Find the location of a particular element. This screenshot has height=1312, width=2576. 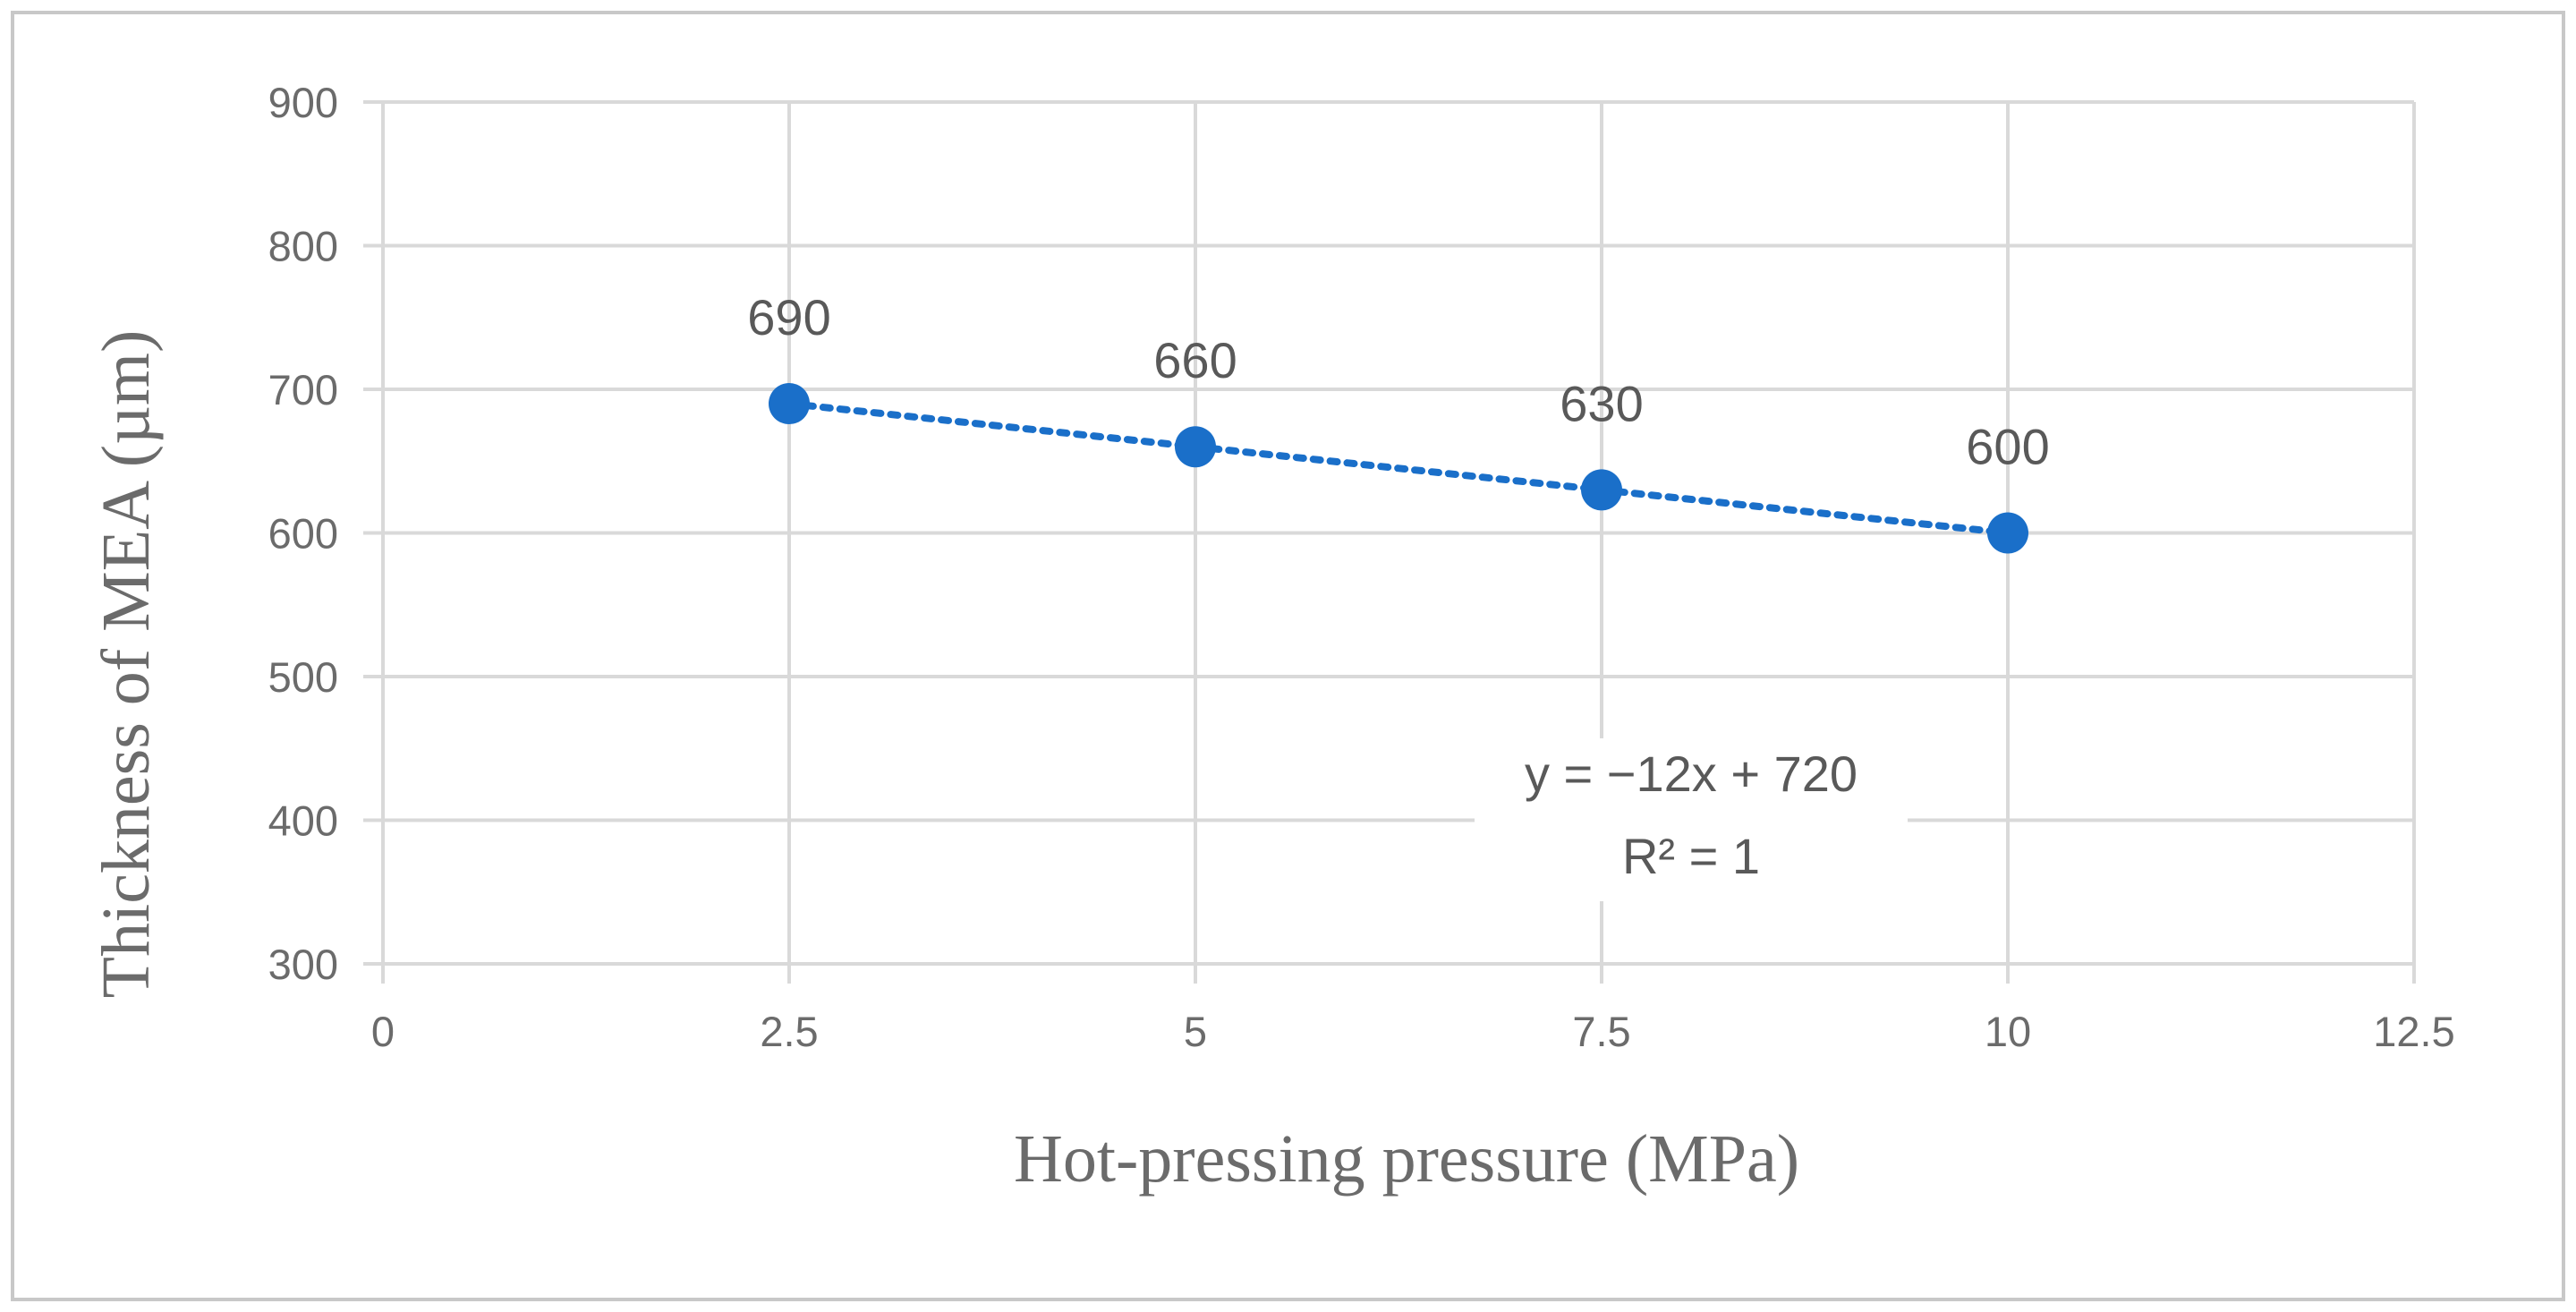

y-tick-label: 700 is located at coordinates (303, 389).